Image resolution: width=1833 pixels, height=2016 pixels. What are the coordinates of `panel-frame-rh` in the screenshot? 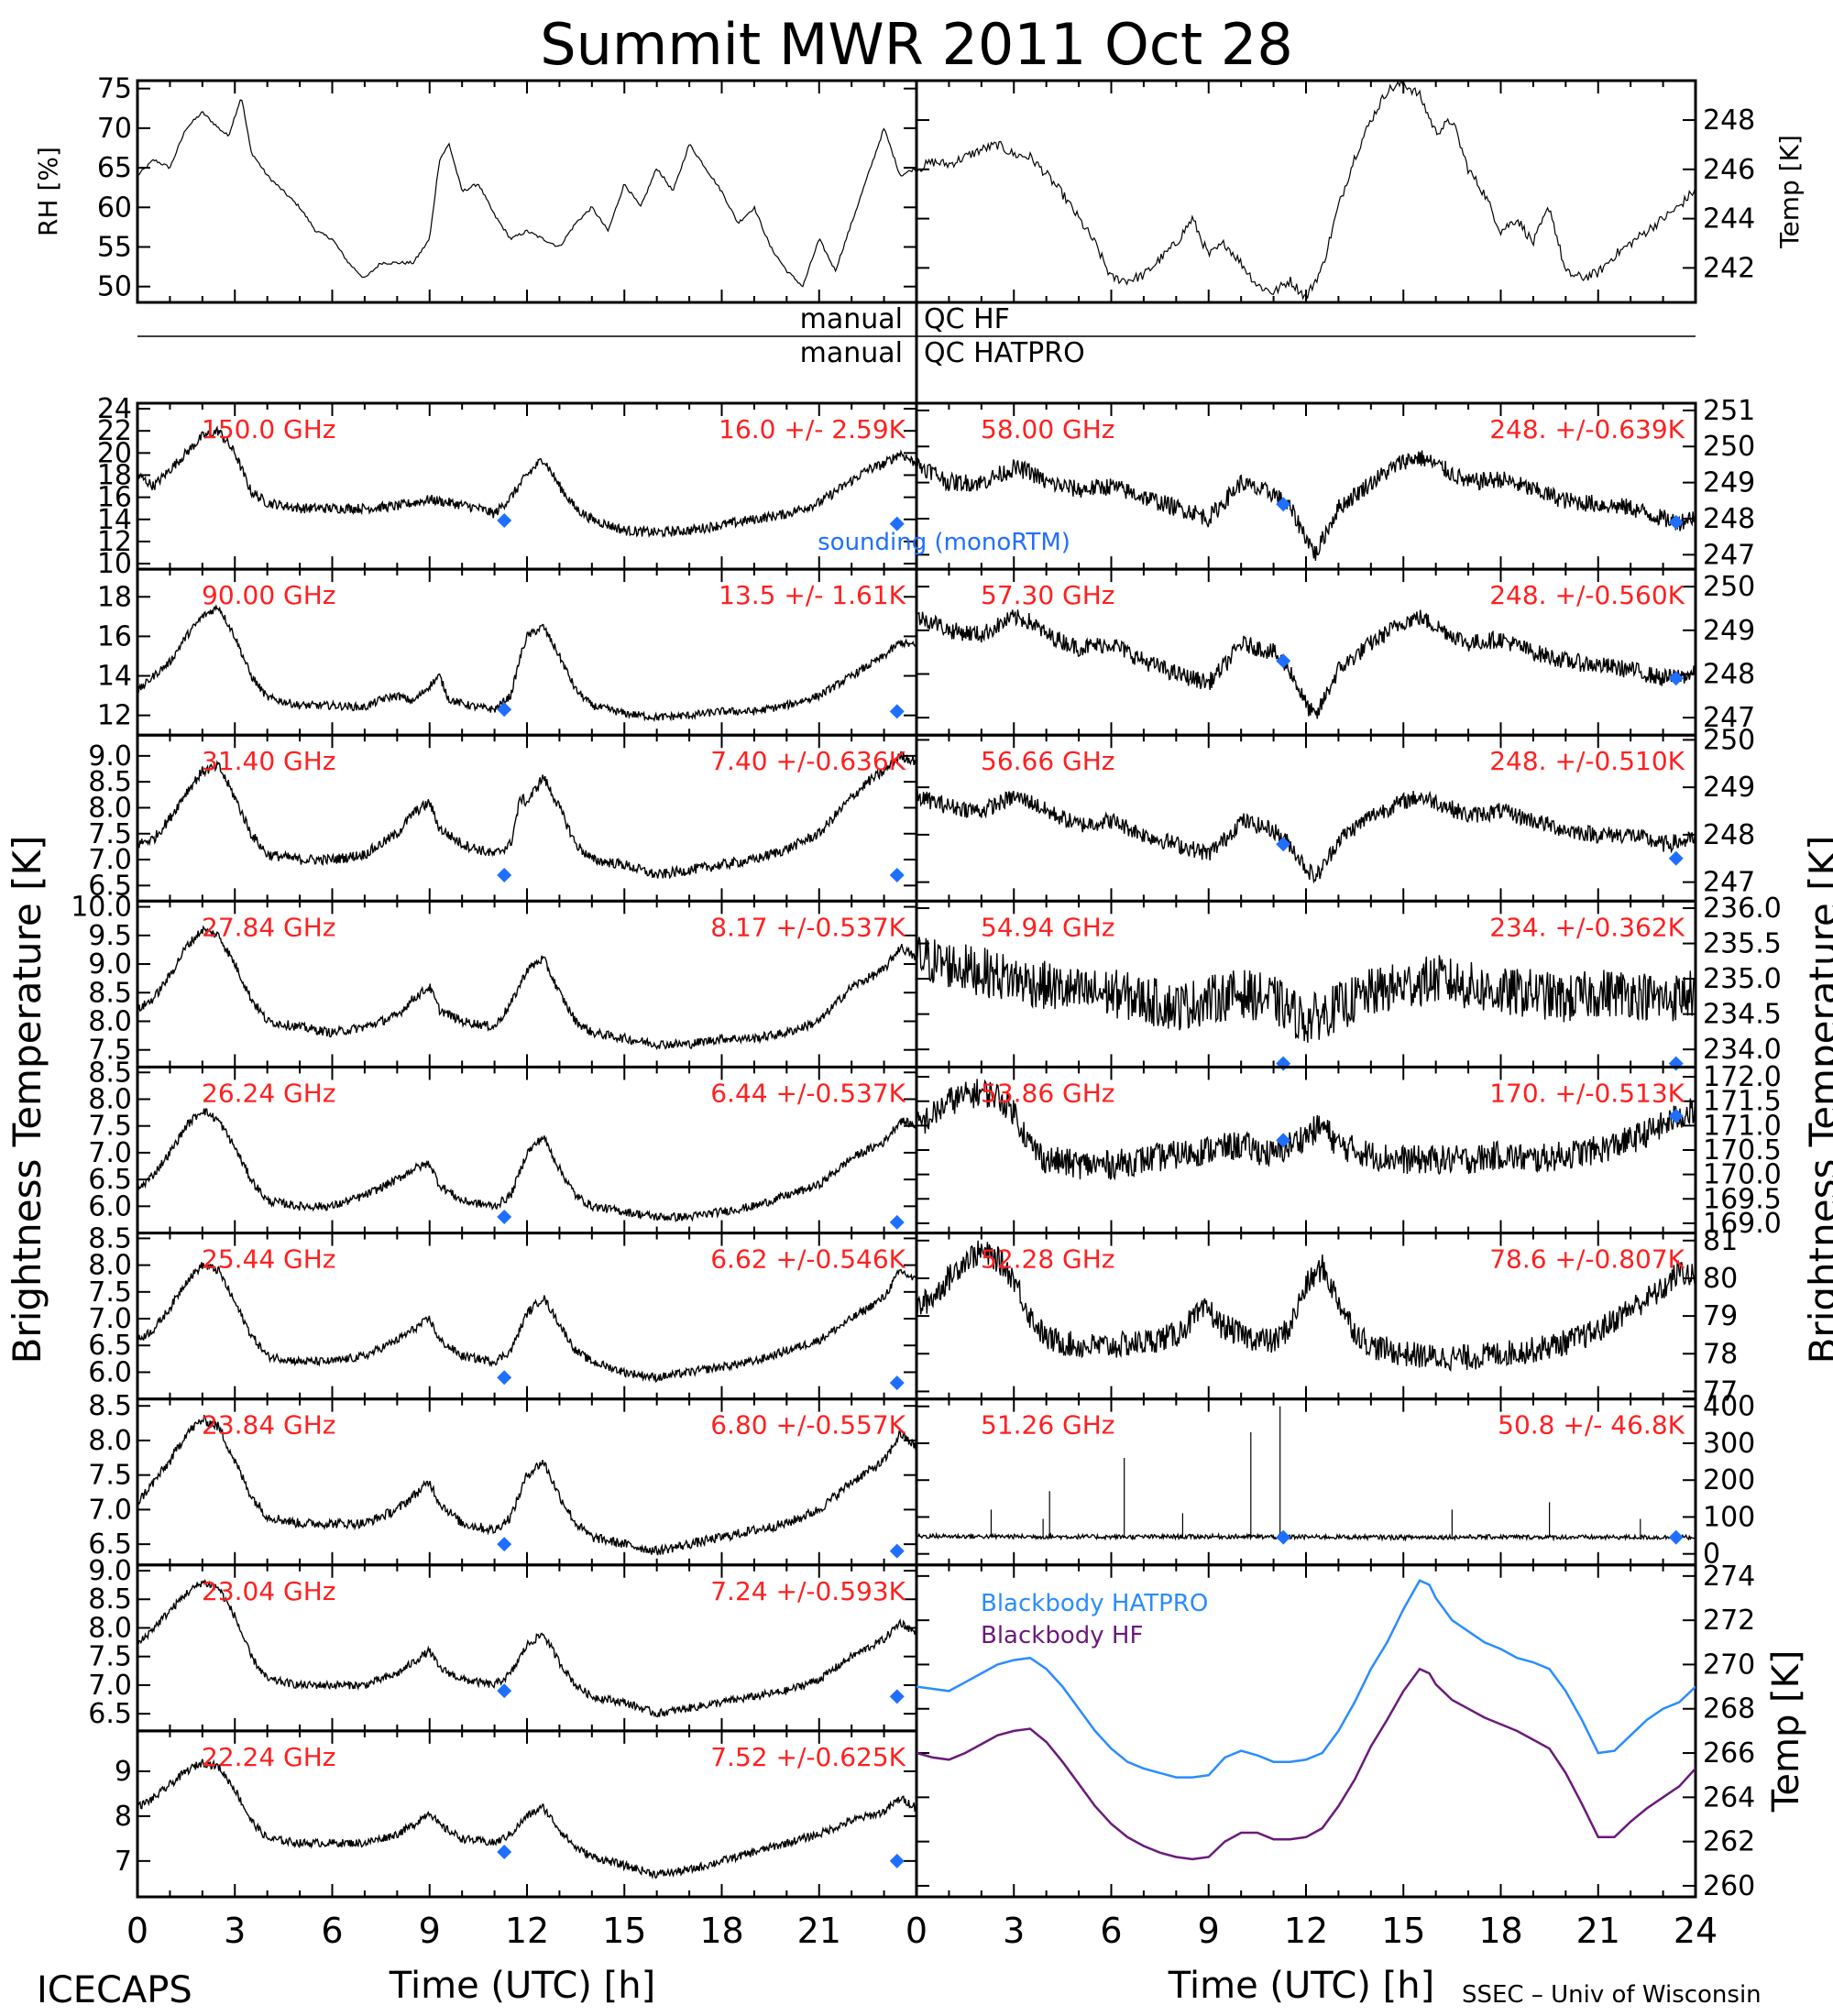 It's located at (527, 191).